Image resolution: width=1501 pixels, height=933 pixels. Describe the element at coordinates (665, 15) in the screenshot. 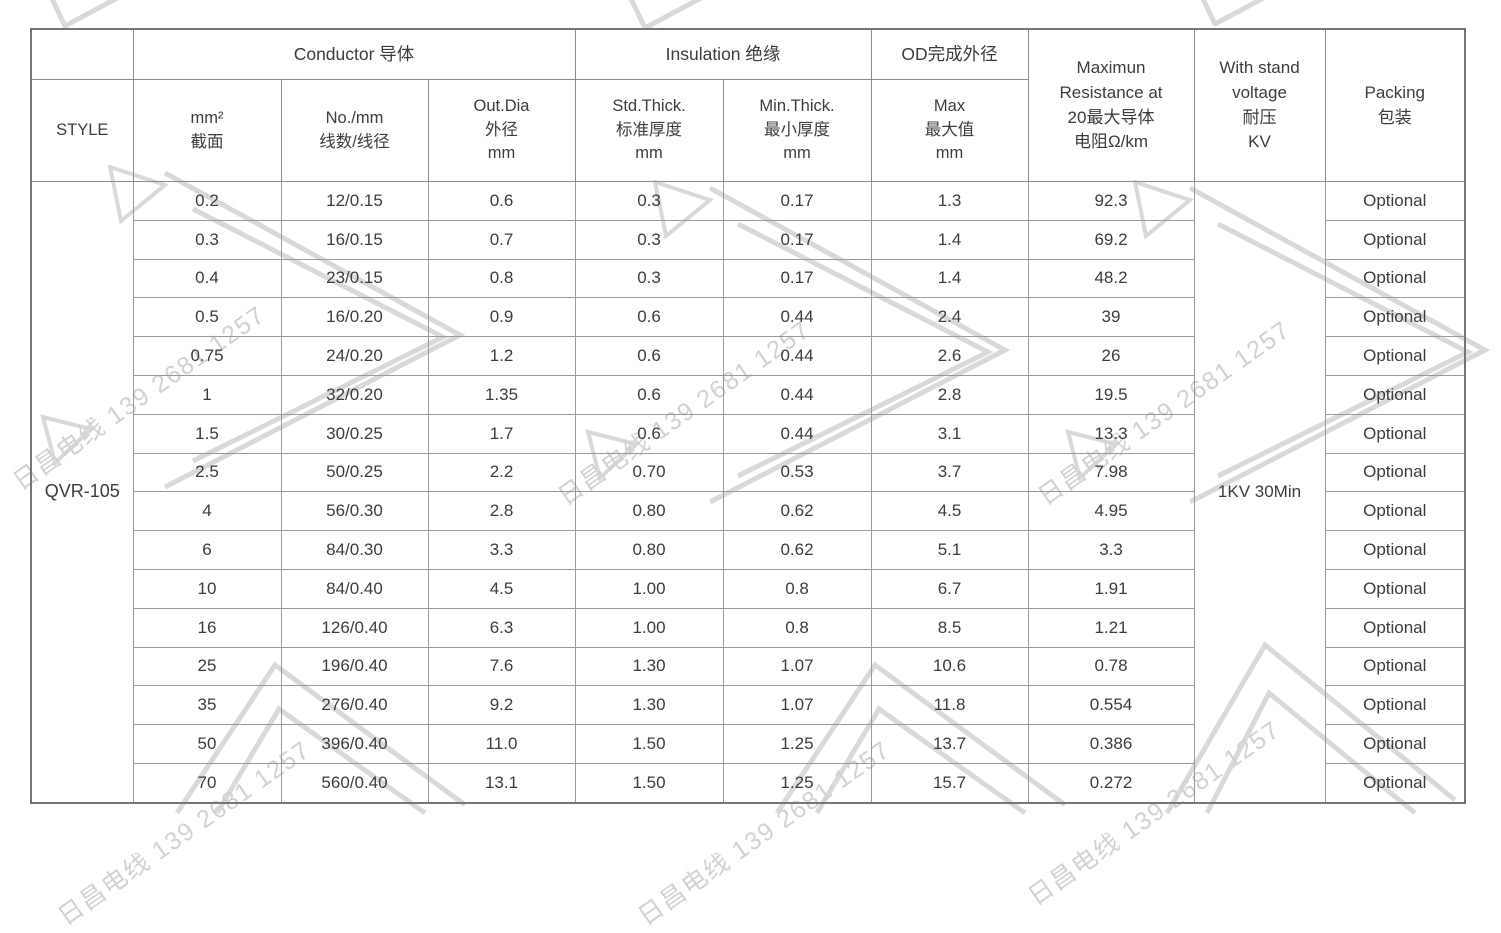

I see `watermark-triangle-icon` at that location.